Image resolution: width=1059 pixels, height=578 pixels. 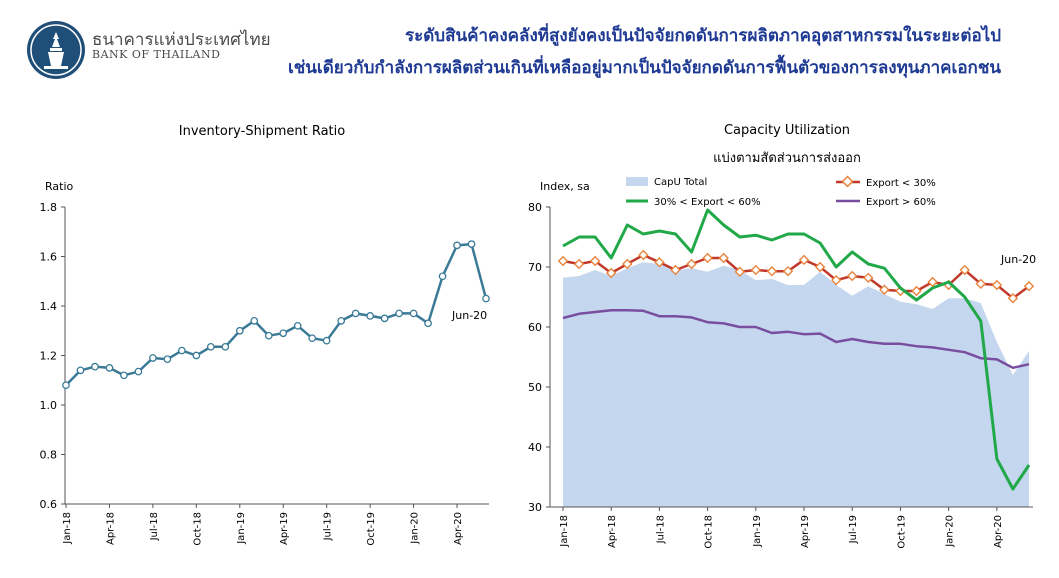 I want to click on y-tick-label: 40, so click(x=535, y=447).